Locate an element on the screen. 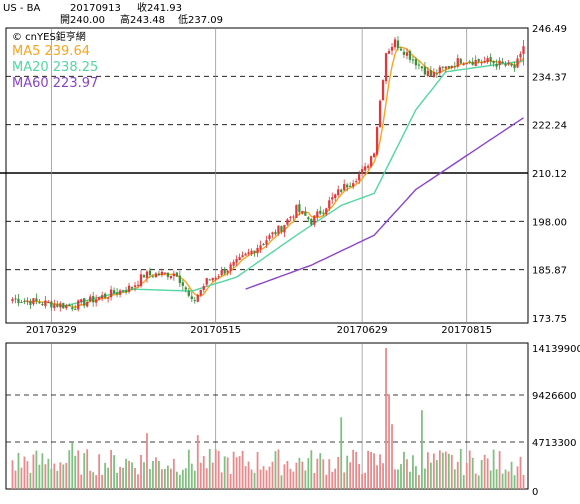  volume-tick-label: 14139900 is located at coordinates (556, 349).